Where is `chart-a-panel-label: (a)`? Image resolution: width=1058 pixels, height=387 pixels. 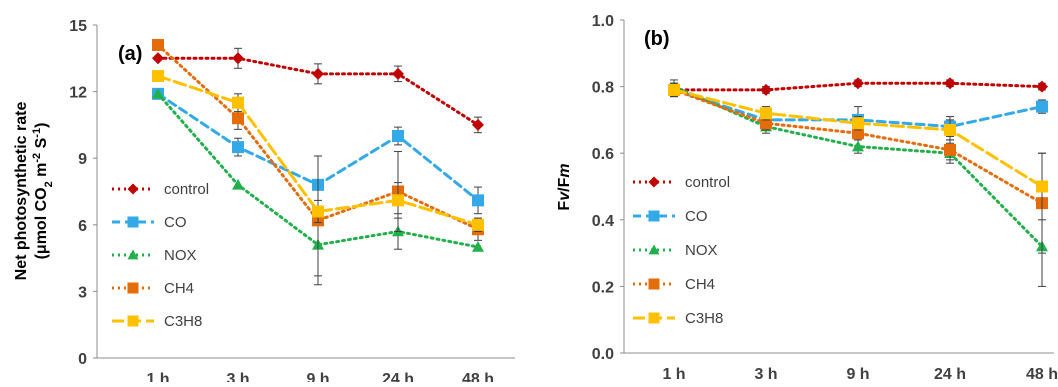 chart-a-panel-label: (a) is located at coordinates (130, 54).